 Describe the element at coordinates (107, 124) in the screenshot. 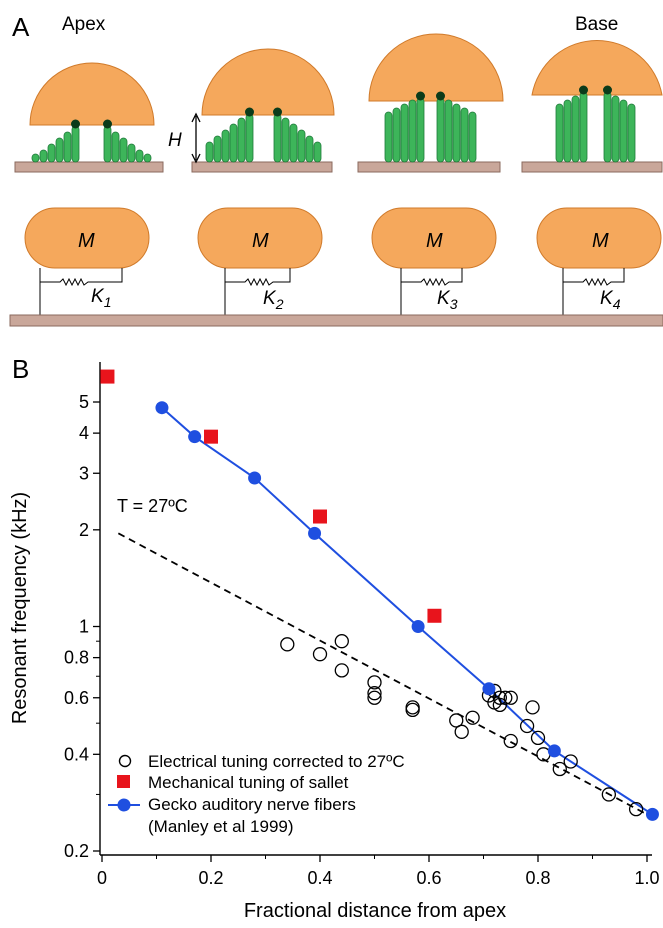

I see `kinocilium-tip-1-right` at that location.